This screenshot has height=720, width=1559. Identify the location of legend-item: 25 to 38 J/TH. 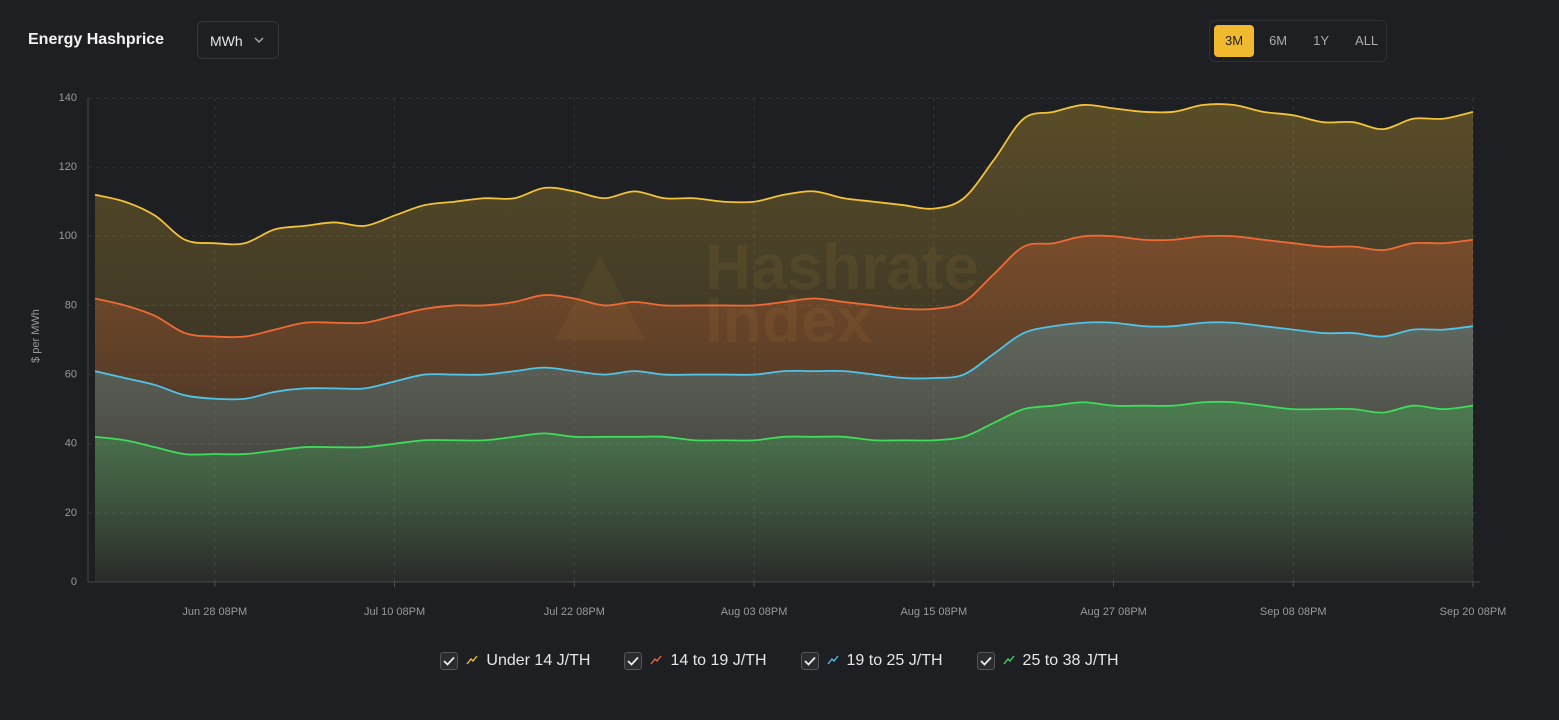
(1047, 661).